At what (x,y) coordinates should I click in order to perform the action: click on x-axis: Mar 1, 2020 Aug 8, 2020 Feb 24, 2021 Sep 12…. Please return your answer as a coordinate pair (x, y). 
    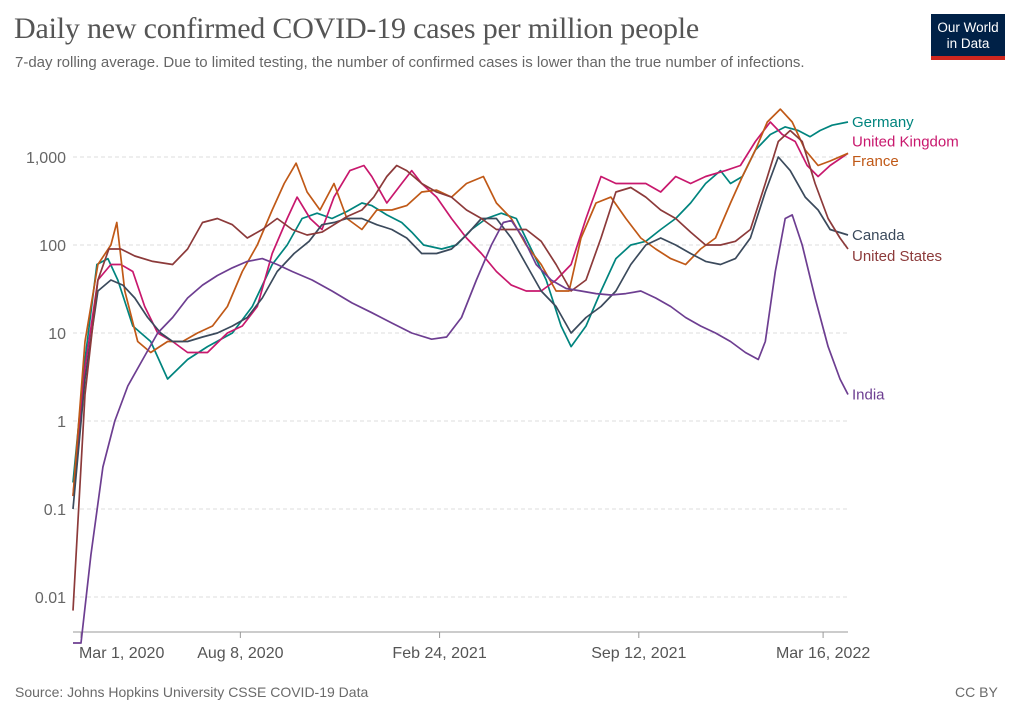
    Looking at the image, I should click on (471, 646).